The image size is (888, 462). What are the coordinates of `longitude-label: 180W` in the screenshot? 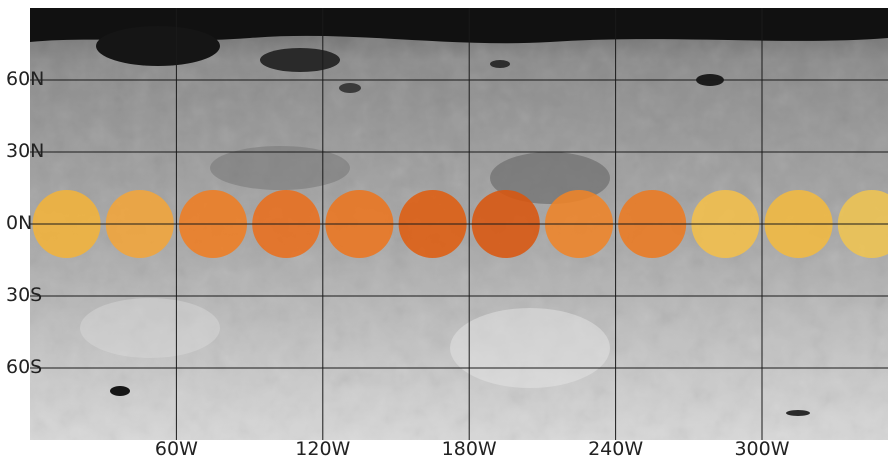 It's located at (469, 449).